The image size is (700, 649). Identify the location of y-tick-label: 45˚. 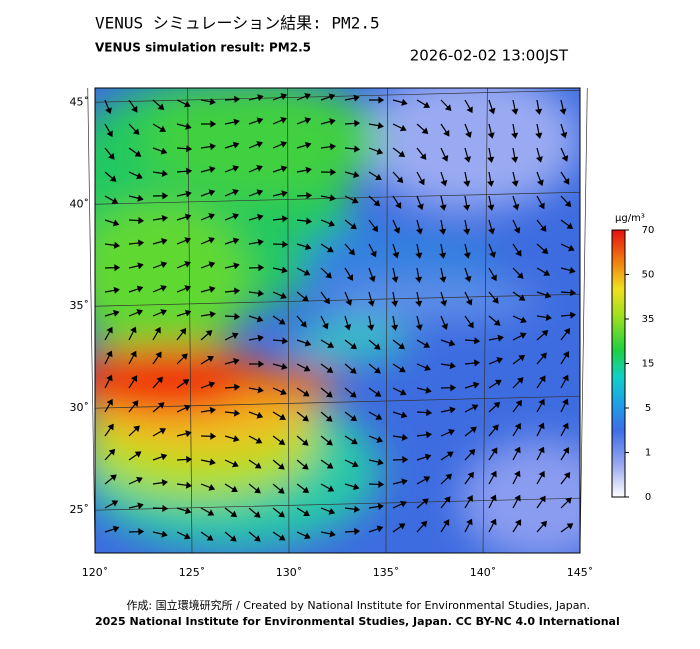
(80, 101).